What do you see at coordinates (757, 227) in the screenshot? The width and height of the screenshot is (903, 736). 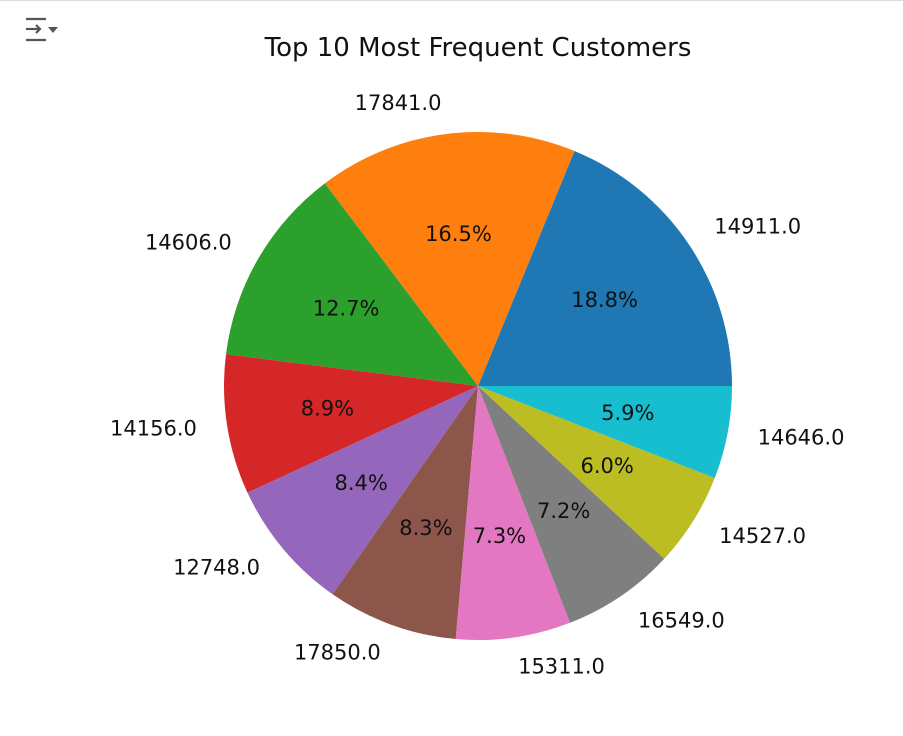 I see `slice-label: 14911.0` at bounding box center [757, 227].